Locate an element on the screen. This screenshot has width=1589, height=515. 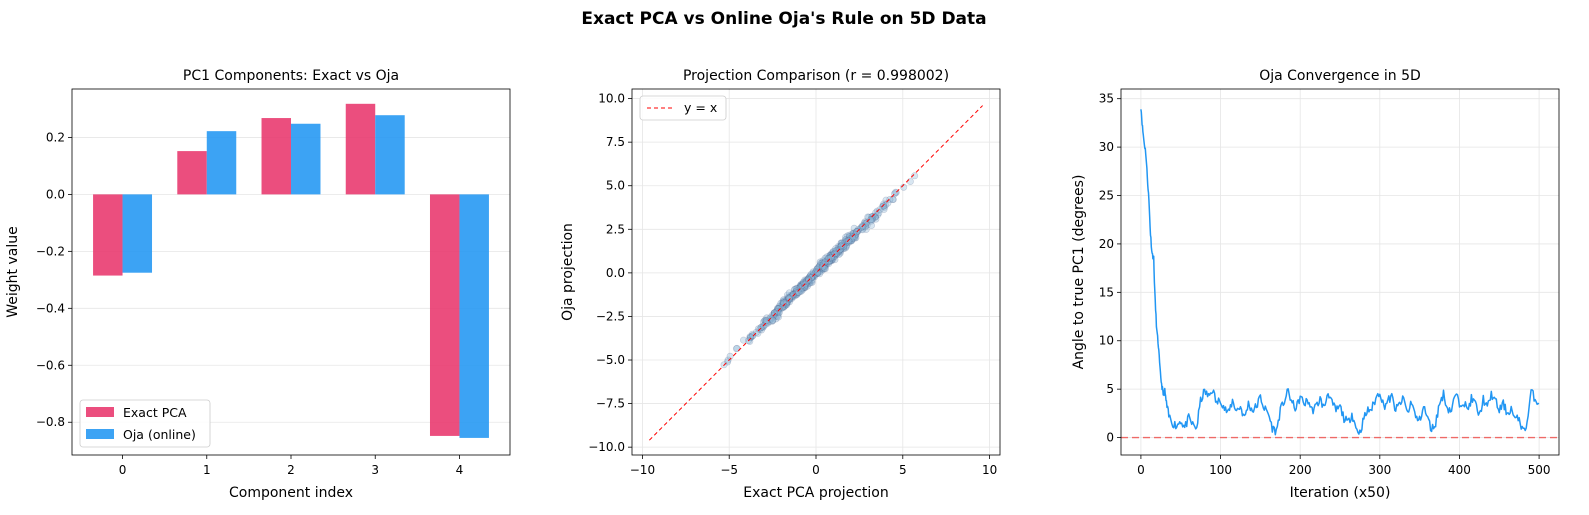
x-axis-label: Iteration (x50) is located at coordinates (1340, 493).